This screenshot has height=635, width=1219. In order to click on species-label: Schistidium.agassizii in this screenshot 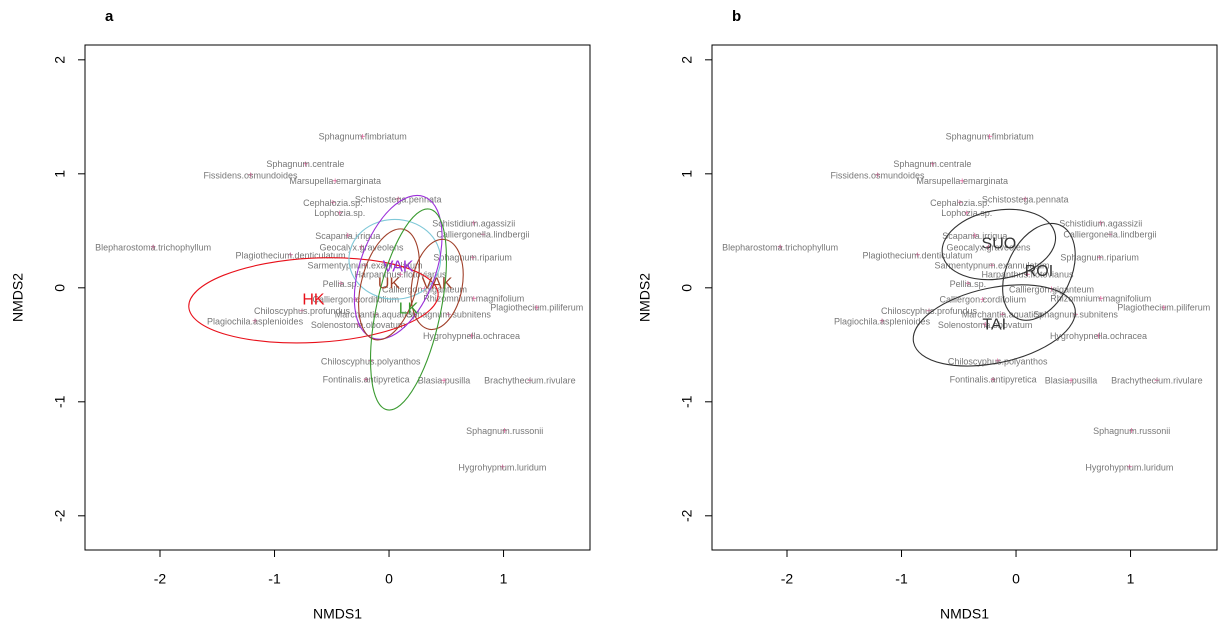, I will do `click(473, 223)`.